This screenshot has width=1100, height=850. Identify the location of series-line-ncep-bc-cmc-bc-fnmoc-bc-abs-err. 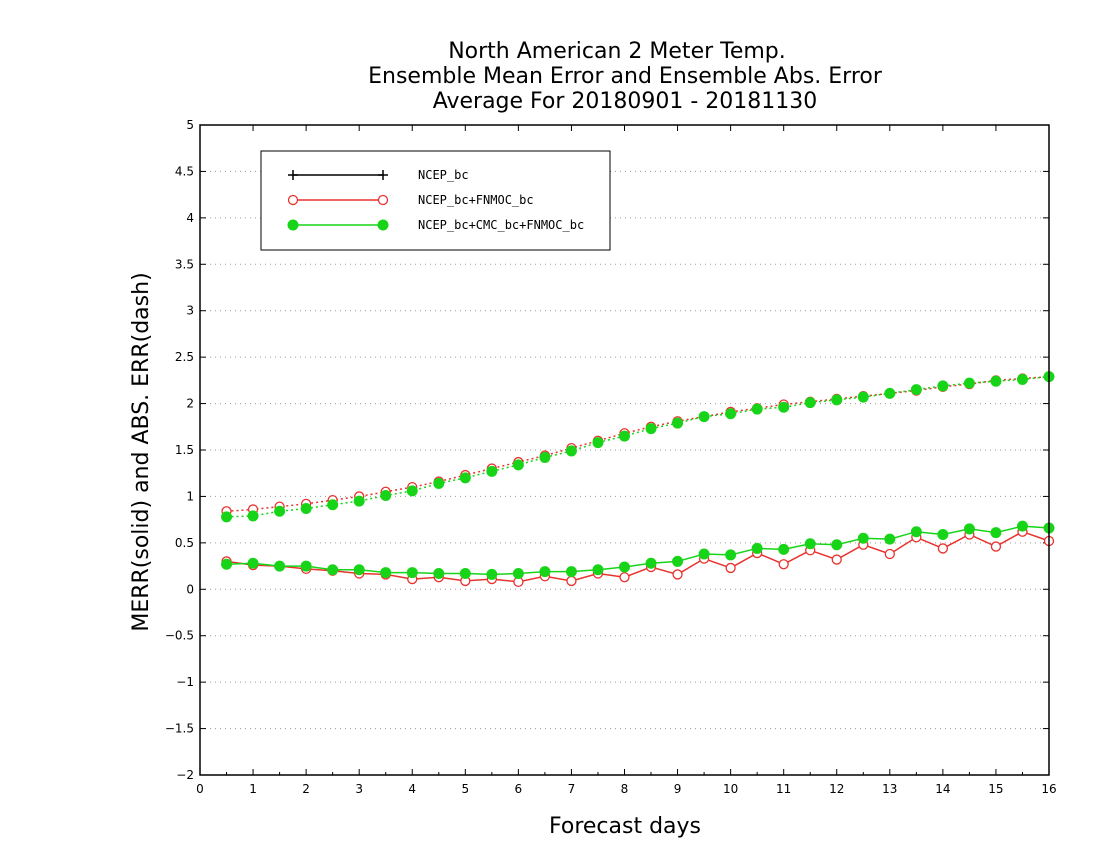
(638, 446).